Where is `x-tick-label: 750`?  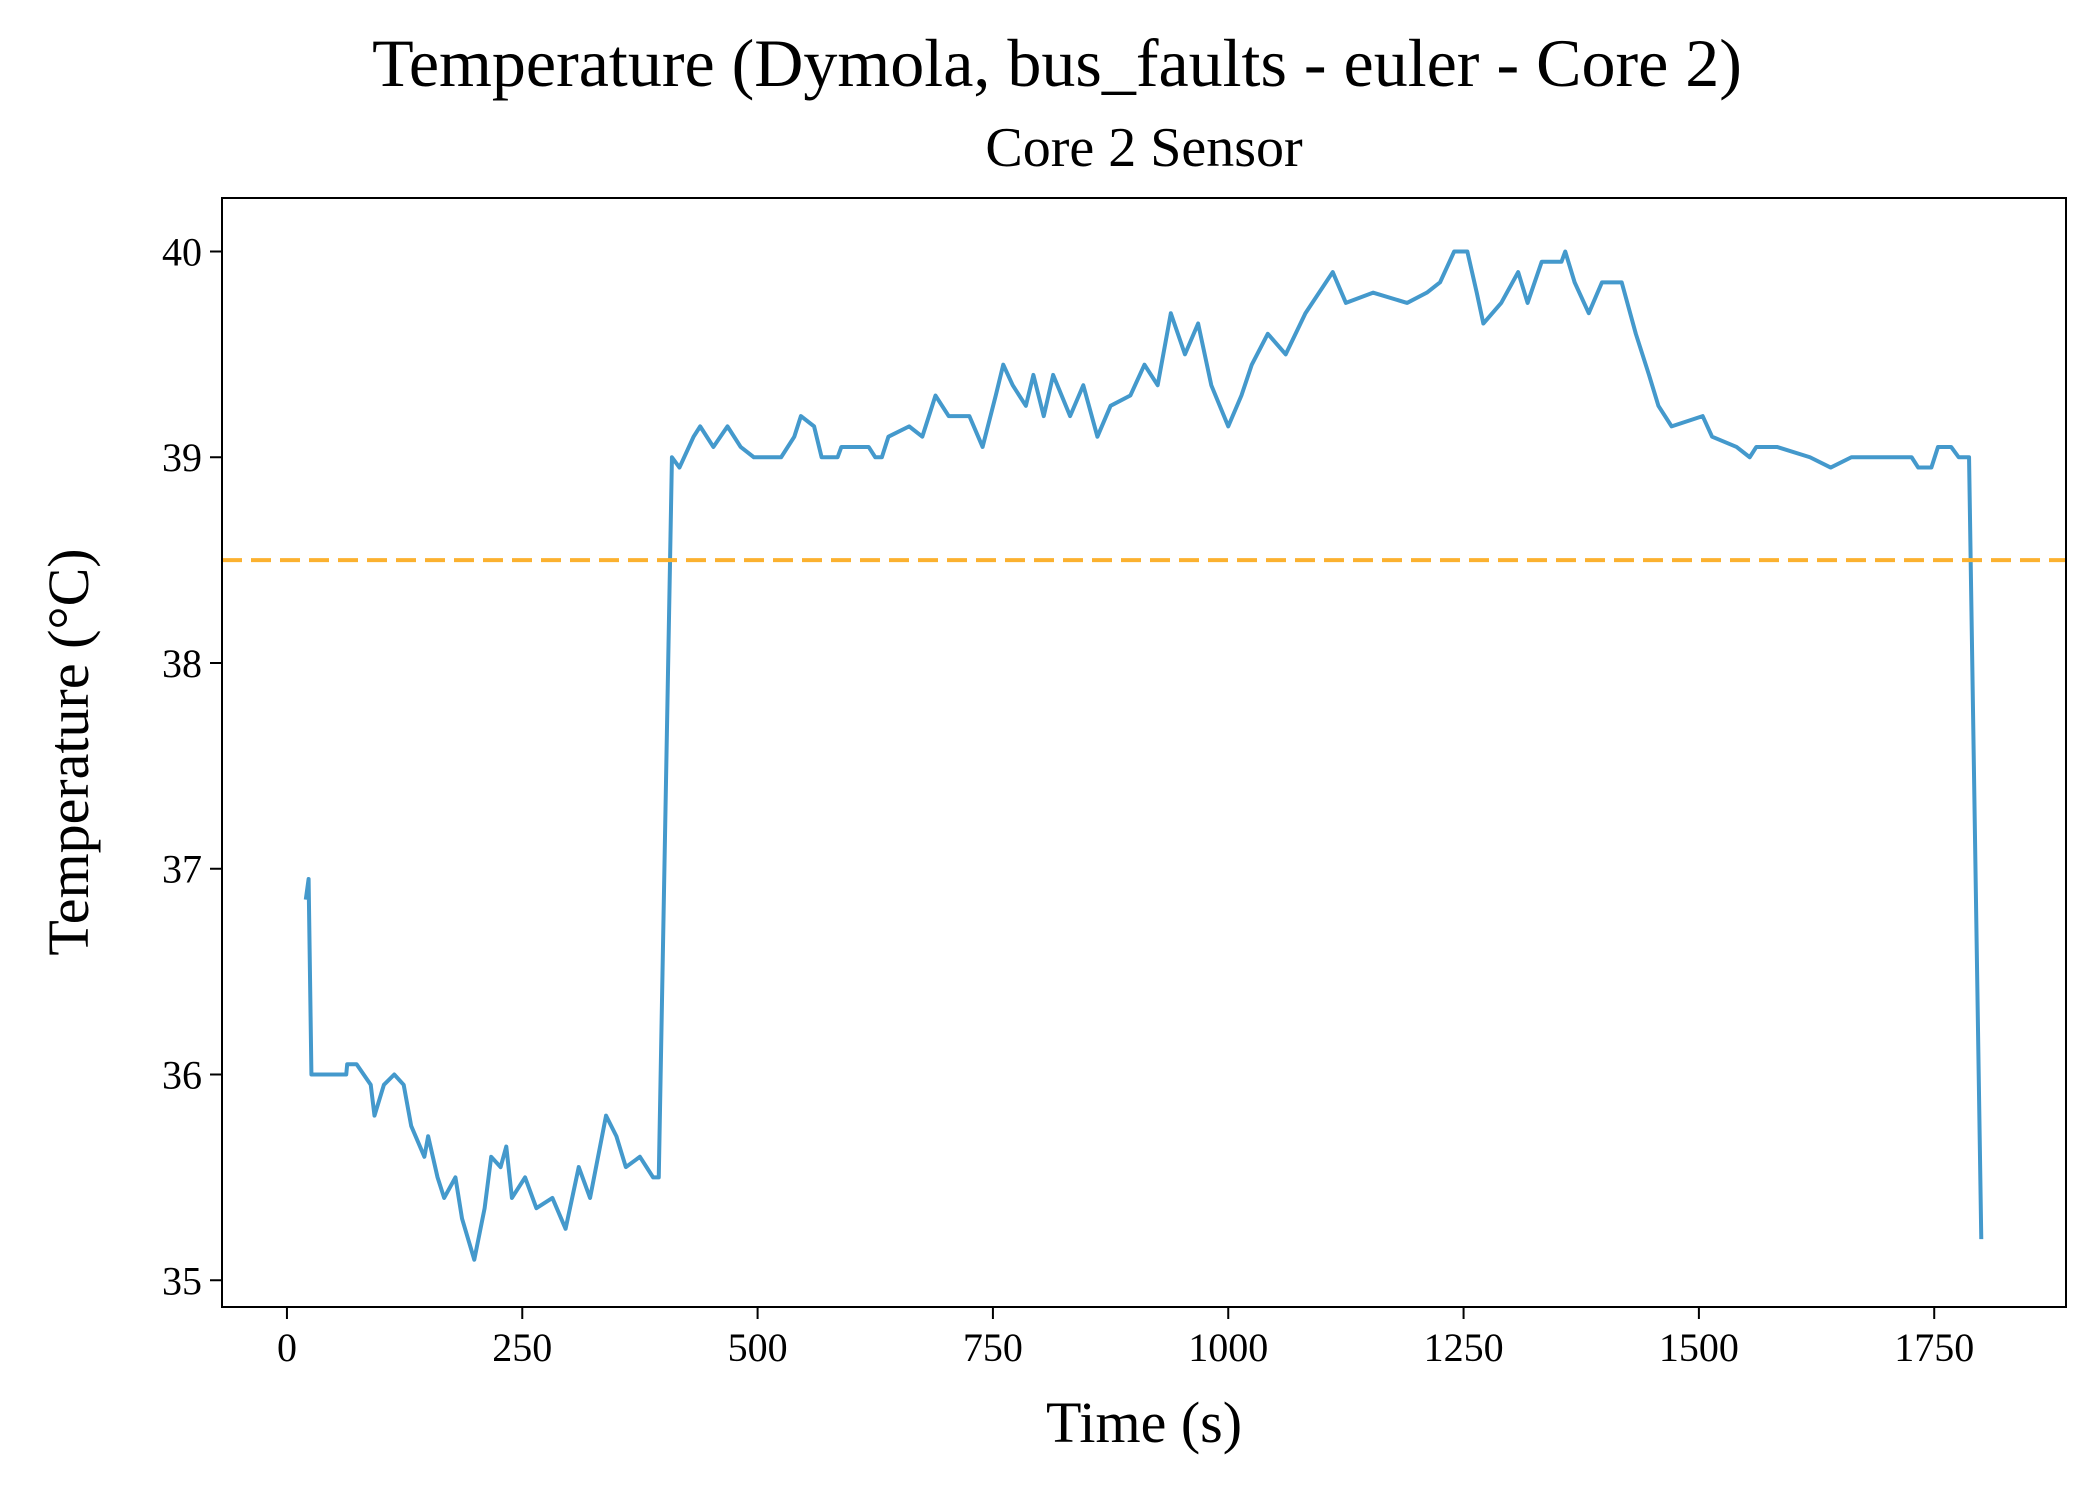 x-tick-label: 750 is located at coordinates (993, 1347).